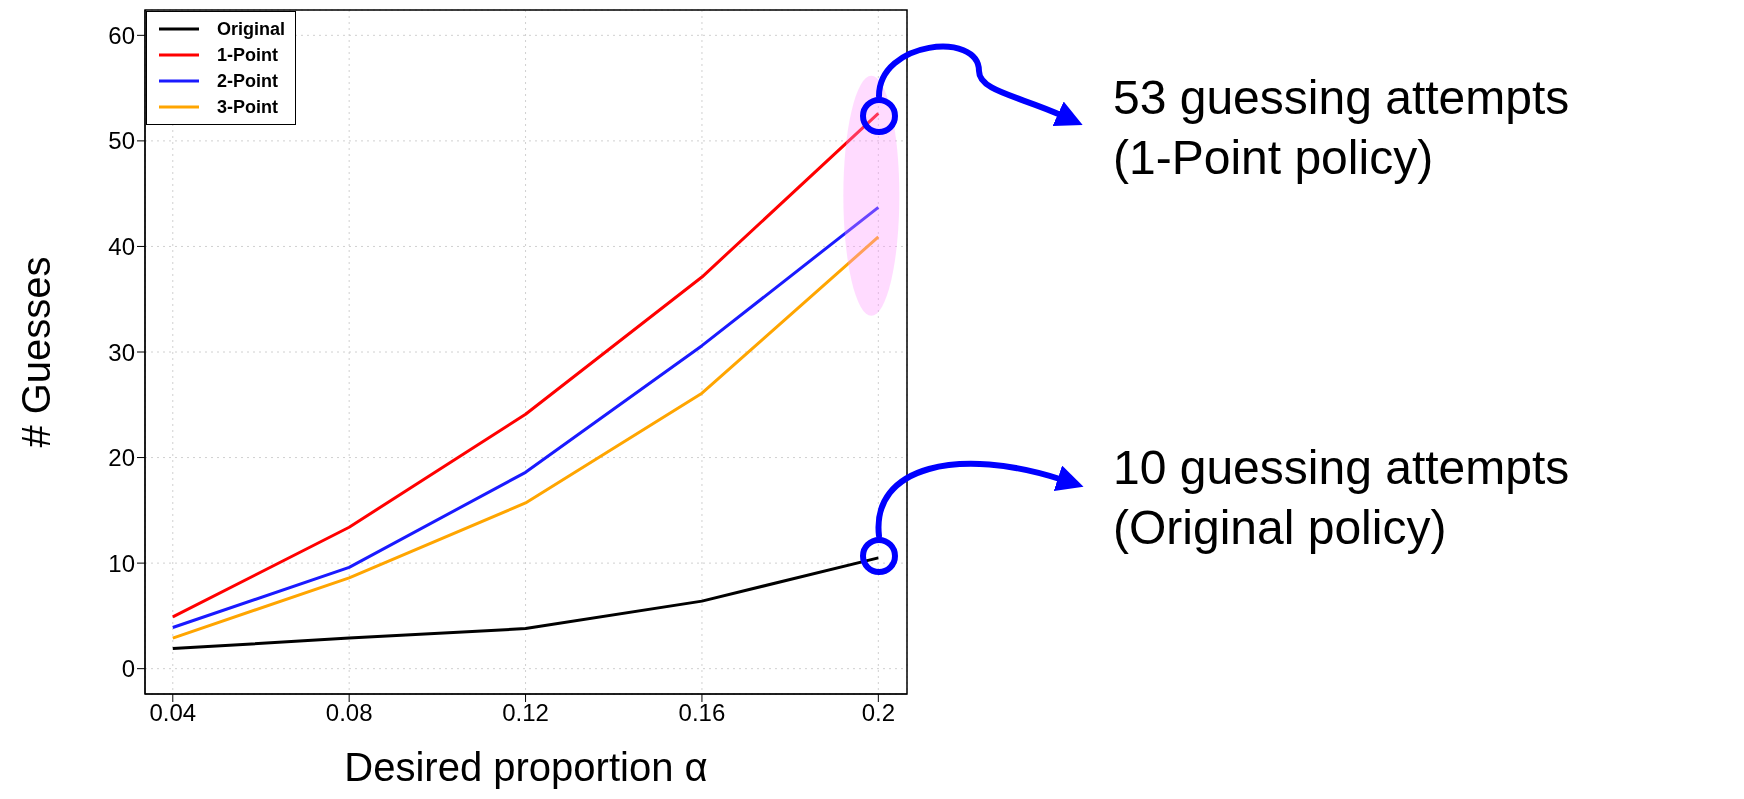 The width and height of the screenshot is (1744, 799). What do you see at coordinates (702, 713) in the screenshot?
I see `x-tick-label: 0.16` at bounding box center [702, 713].